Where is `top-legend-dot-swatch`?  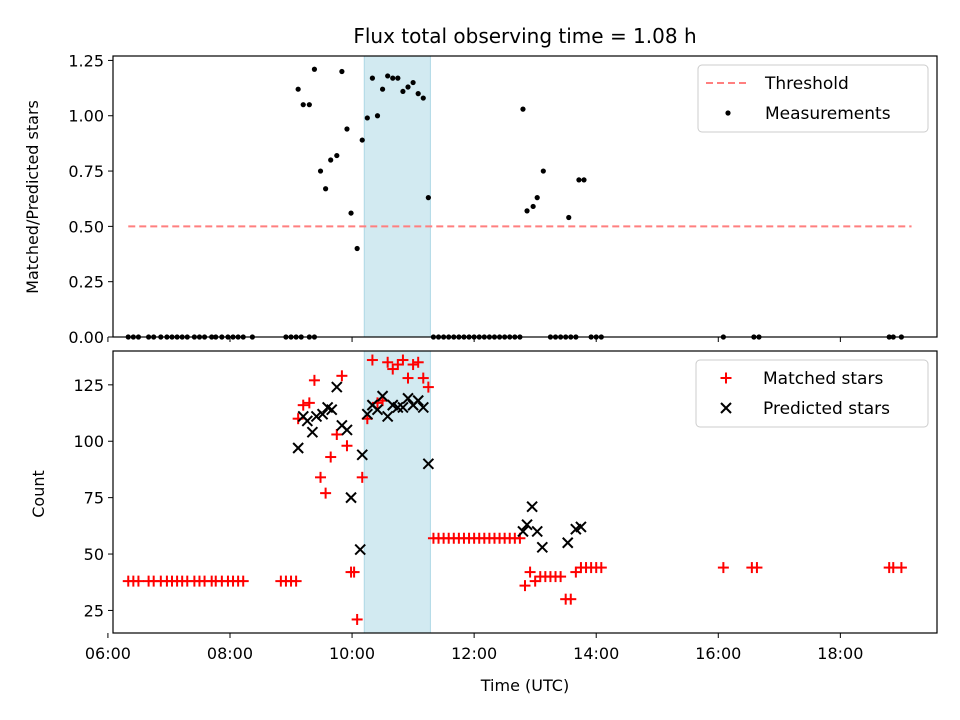 top-legend-dot-swatch is located at coordinates (728, 113).